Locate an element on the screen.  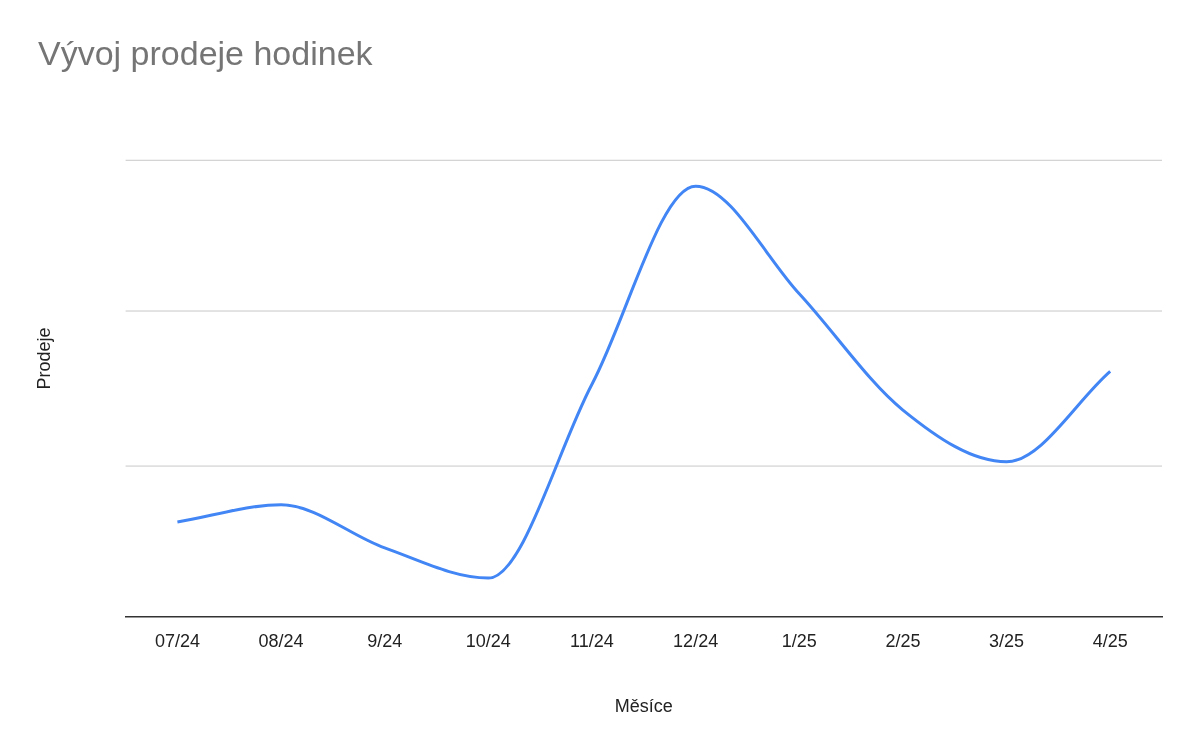
chart-title: Vývoj prodeje hodinek is located at coordinates (205, 53).